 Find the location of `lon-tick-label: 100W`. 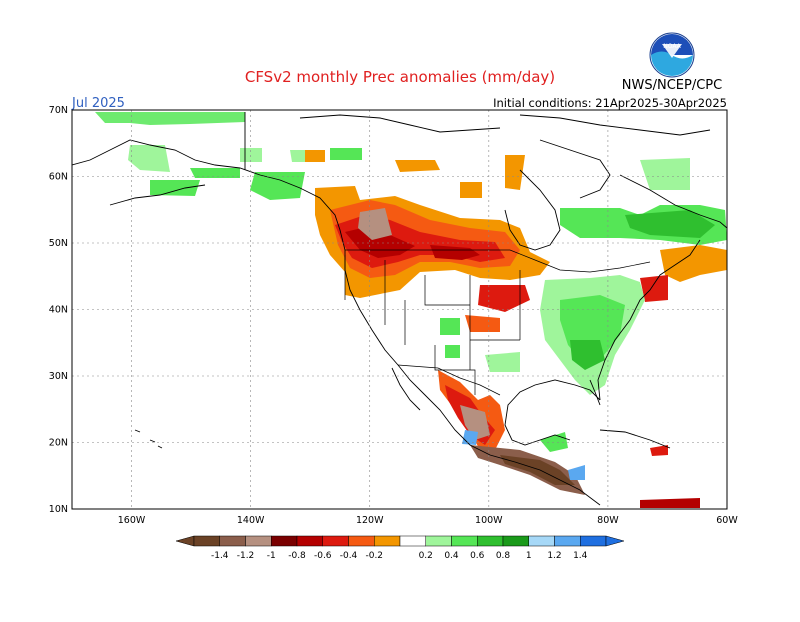

lon-tick-label: 100W is located at coordinates (489, 520).